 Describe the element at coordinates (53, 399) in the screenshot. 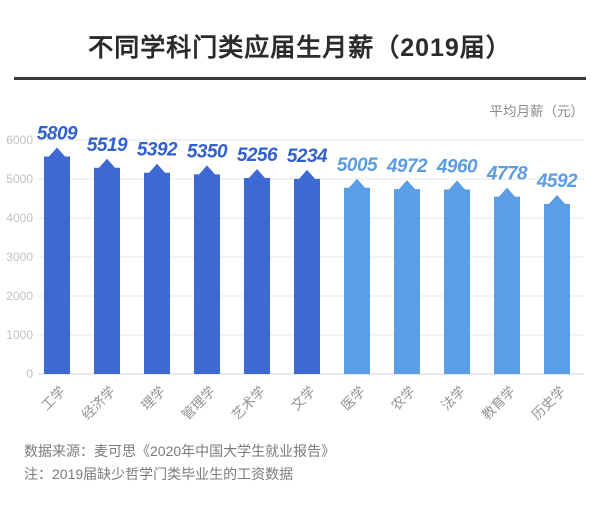

I see `category-label: 工学` at that location.